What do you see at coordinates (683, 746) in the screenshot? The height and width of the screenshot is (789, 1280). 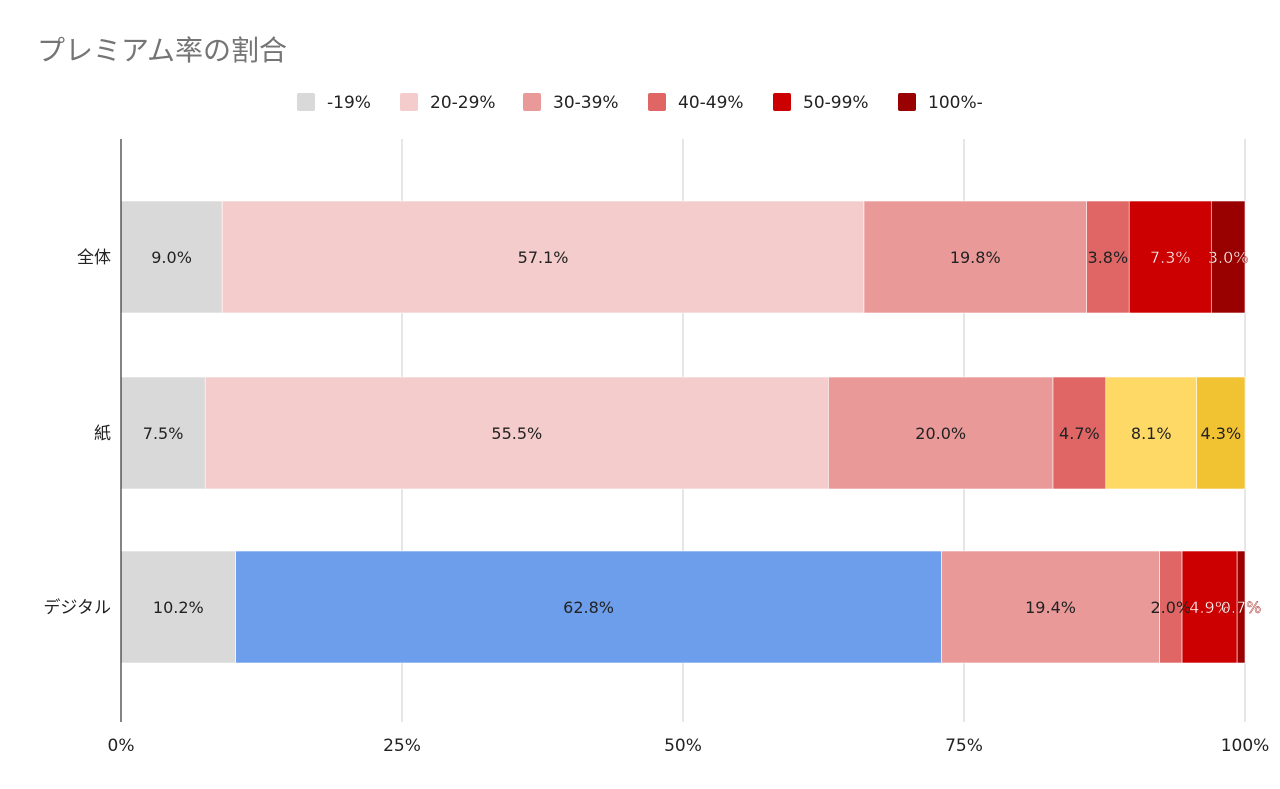 I see `x-tick-label: 50%` at bounding box center [683, 746].